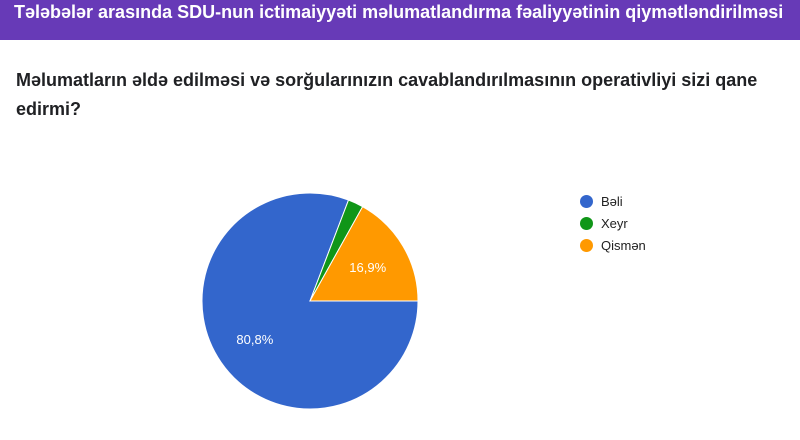 This screenshot has height=440, width=800. Describe the element at coordinates (623, 245) in the screenshot. I see `legend-label: Qismən` at that location.